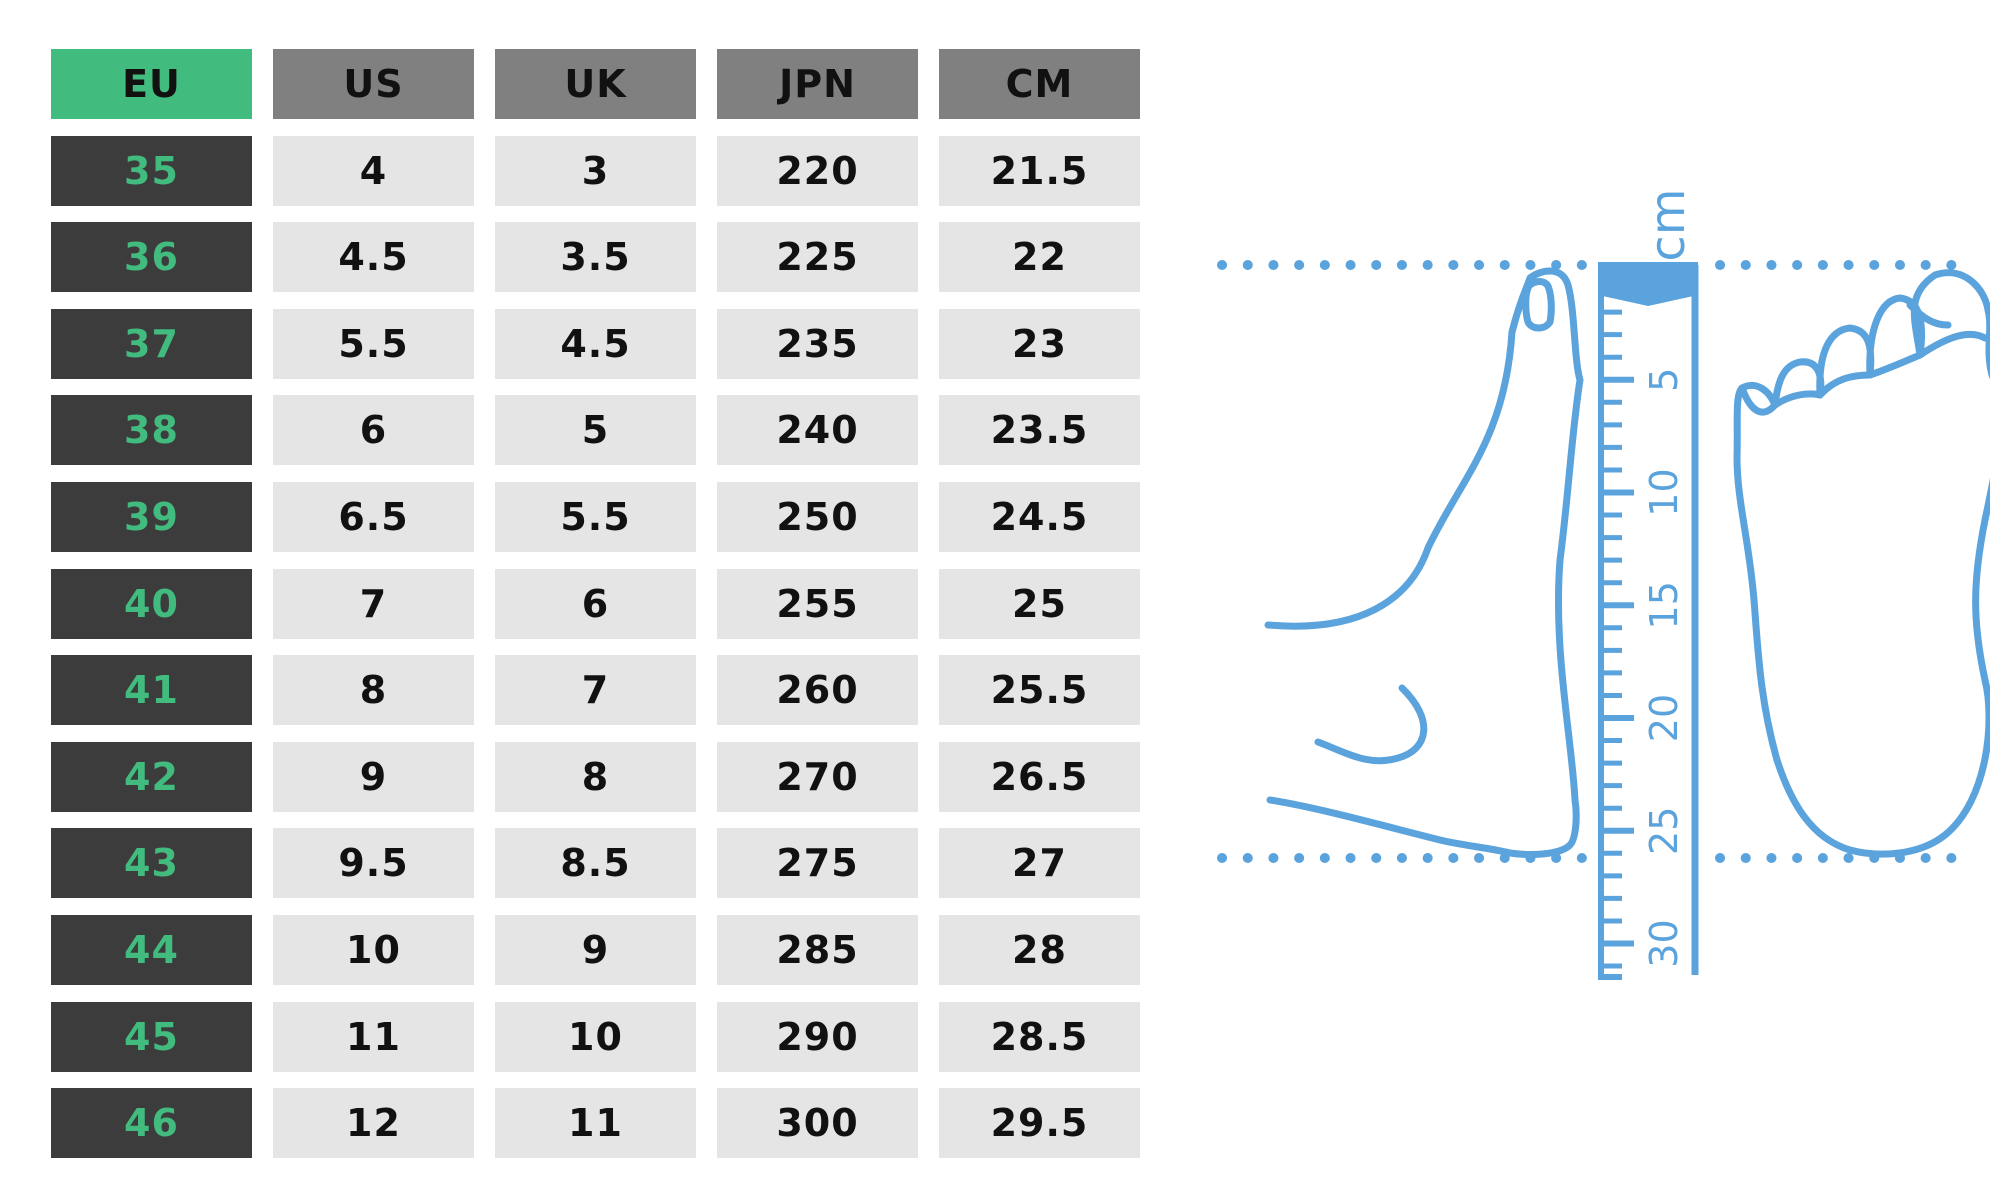 This screenshot has width=2000, height=1200. Describe the element at coordinates (1664, 943) in the screenshot. I see `ruler-mark-label: 30` at that location.